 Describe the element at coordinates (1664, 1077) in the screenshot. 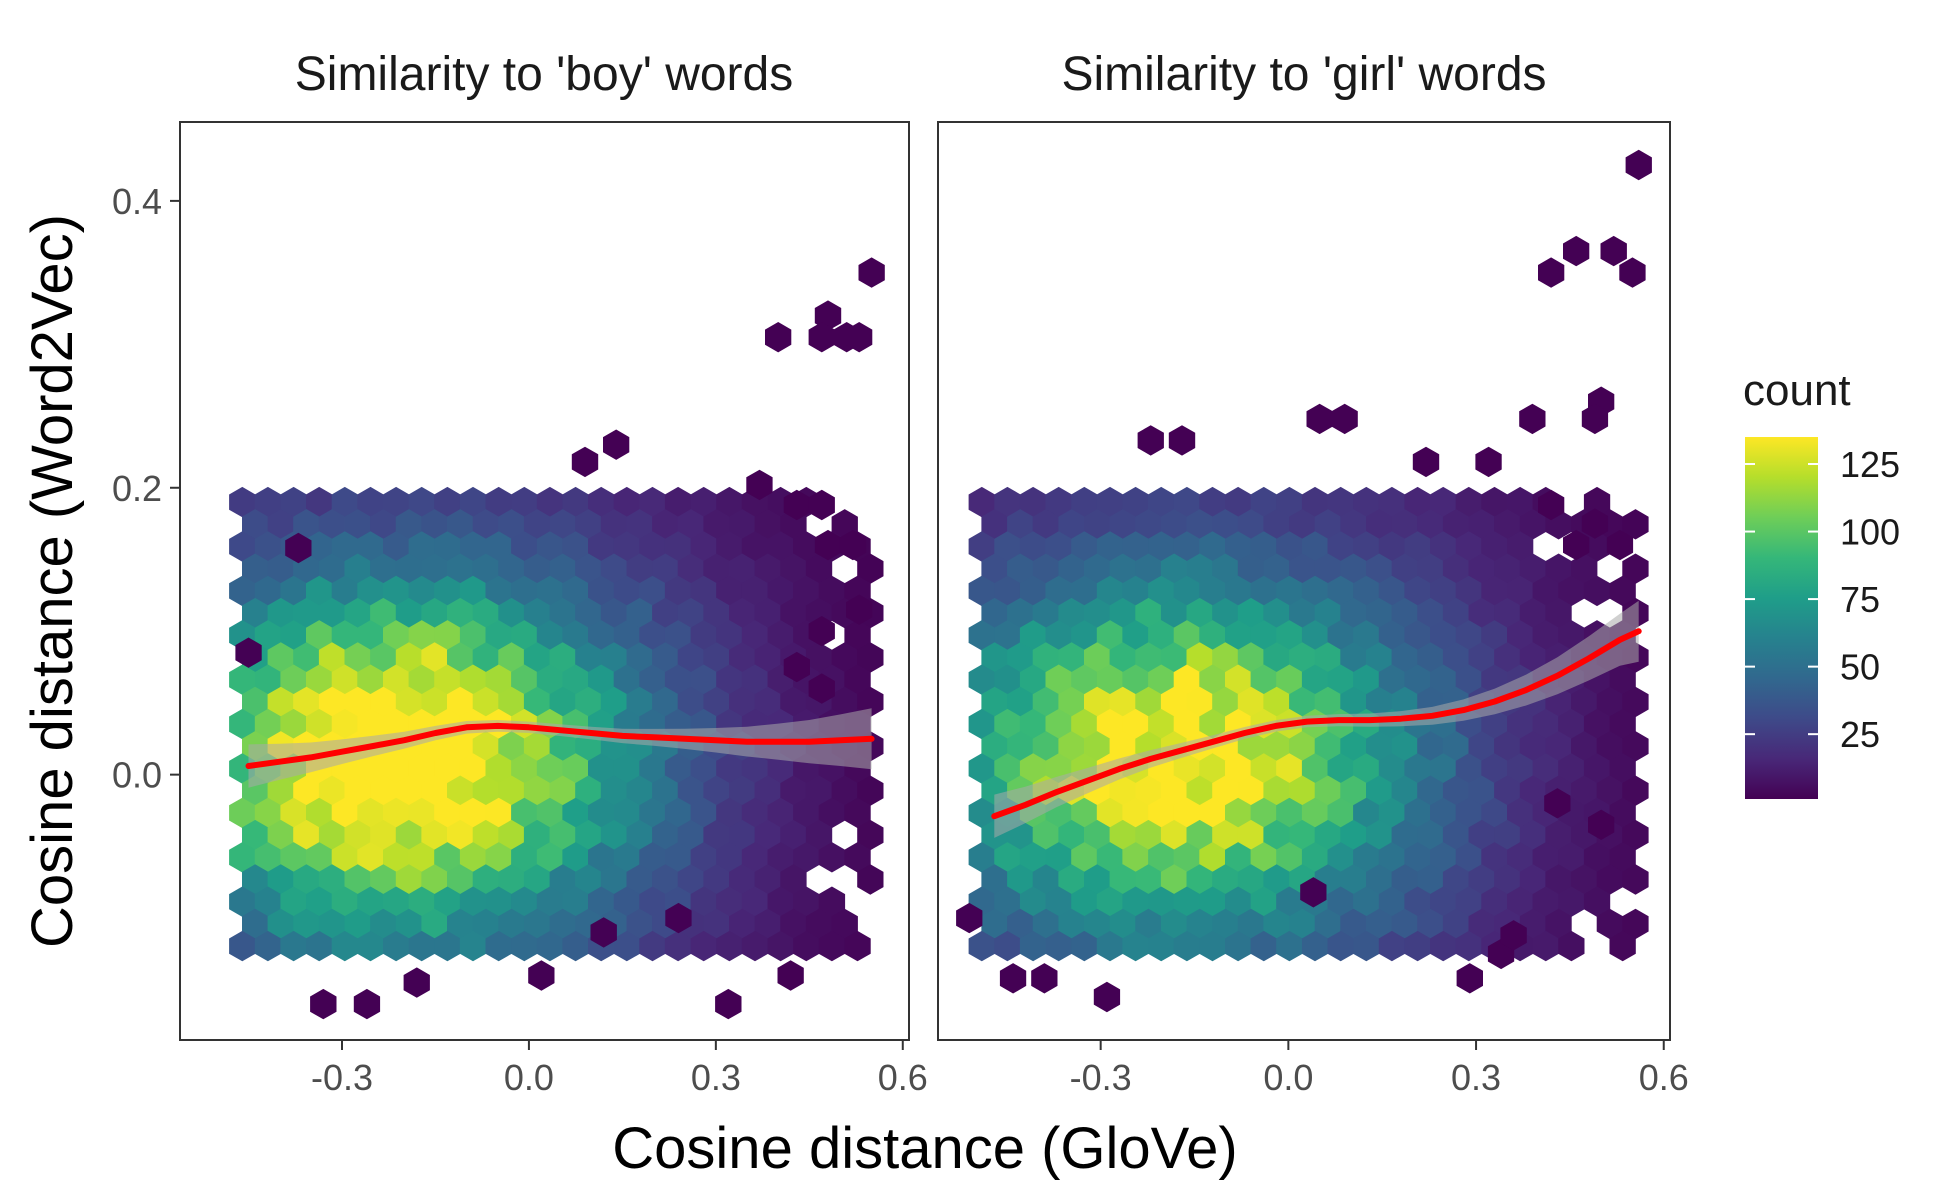

I see `x-tick-label: 0.6` at that location.